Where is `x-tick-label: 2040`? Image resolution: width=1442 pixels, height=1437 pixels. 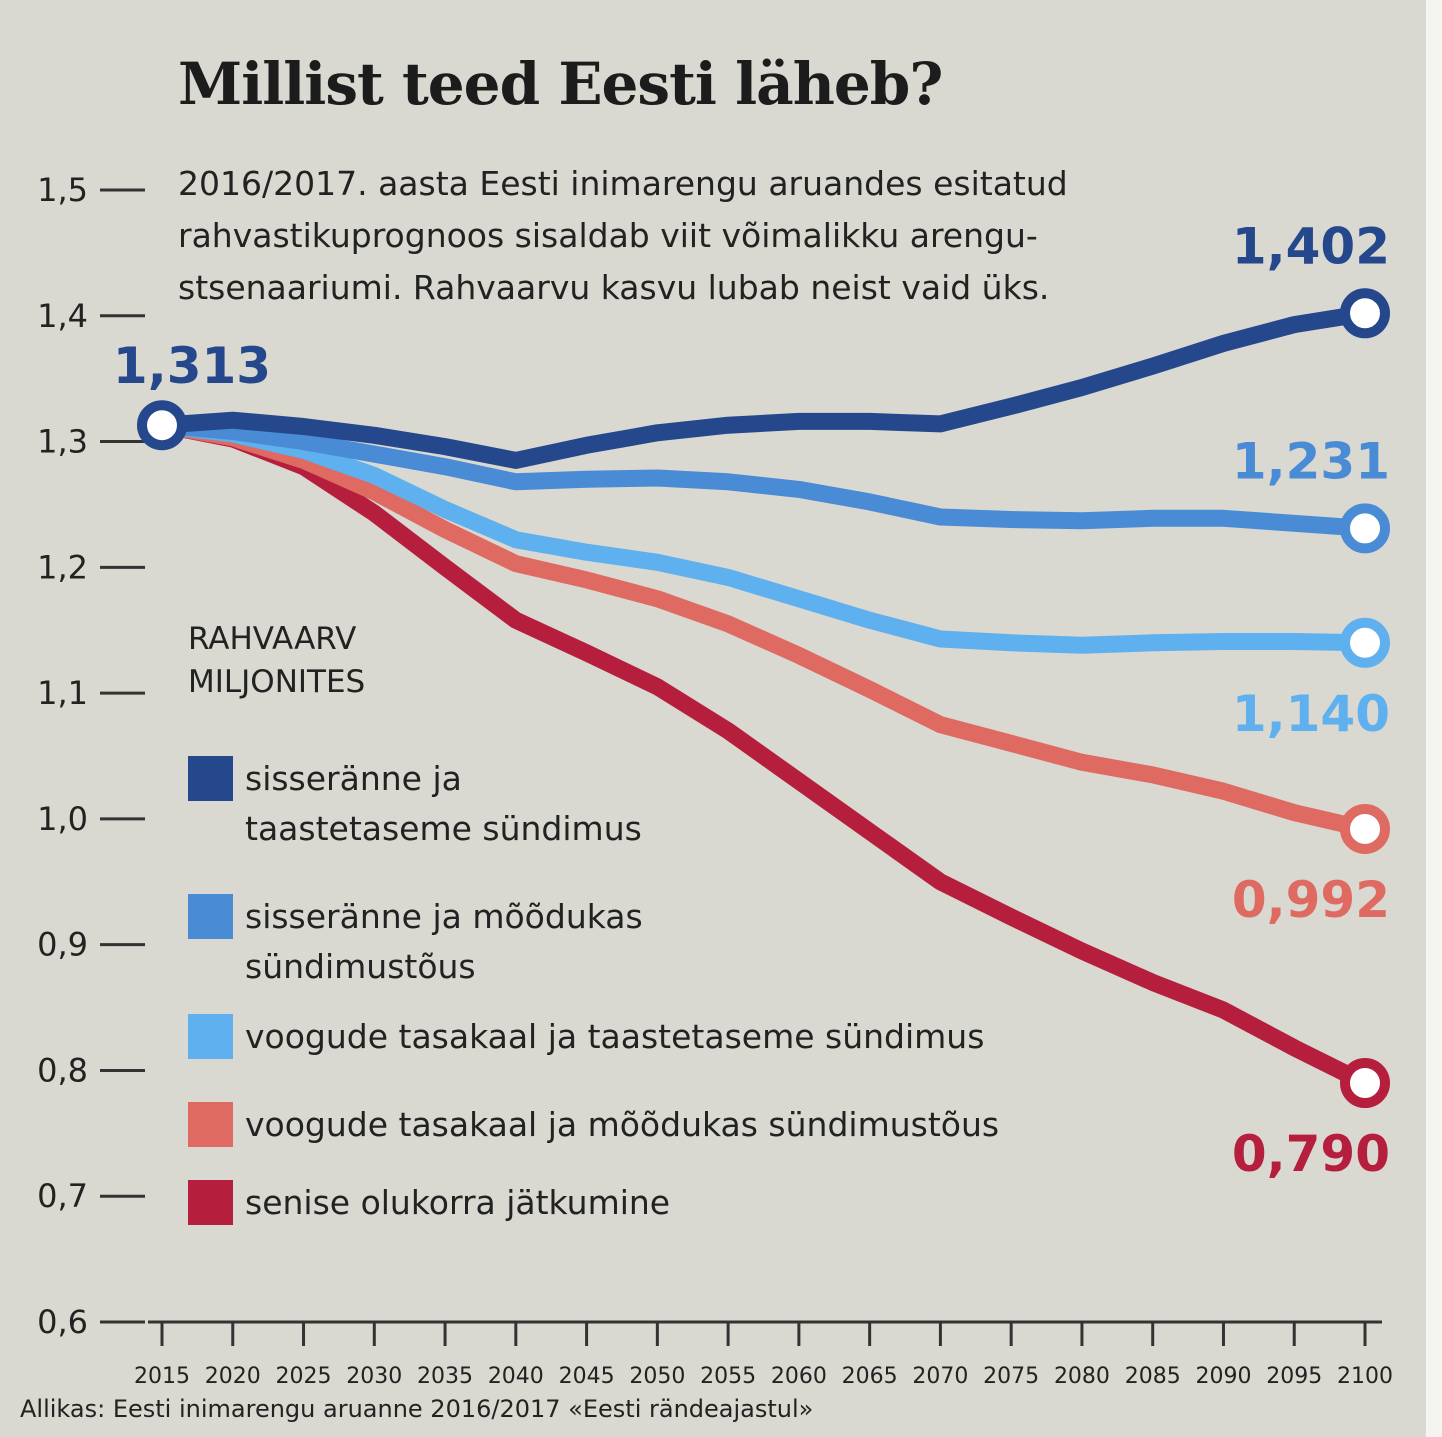 x-tick-label: 2040 is located at coordinates (516, 1376).